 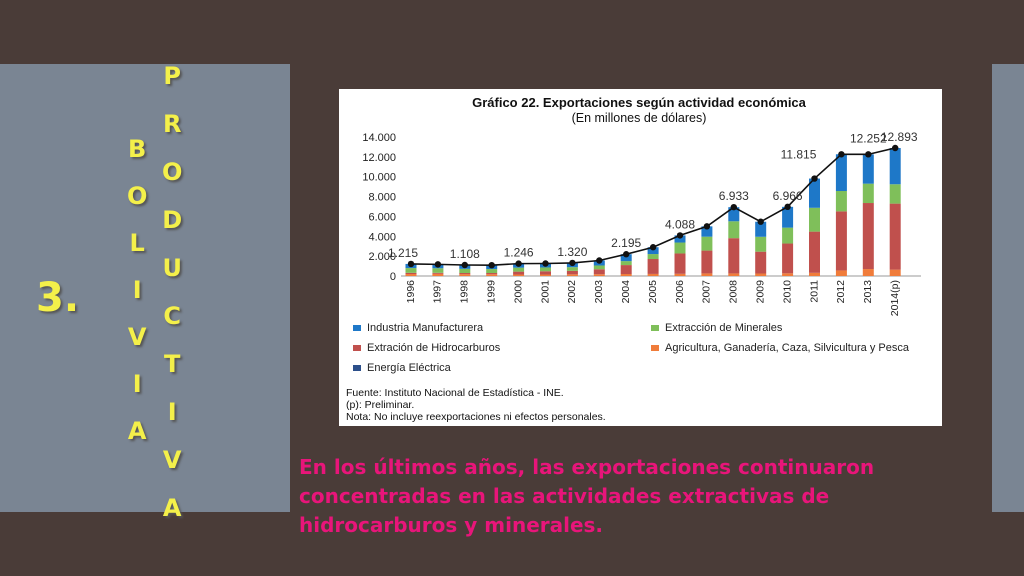 I want to click on x-tick-label: 2011, so click(x=814, y=291).